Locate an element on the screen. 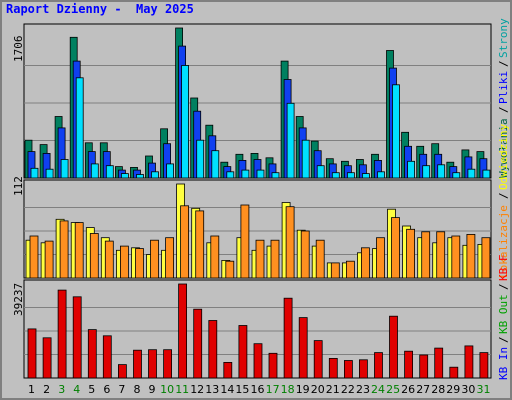  legend-label-kb-in: KB In is located at coordinates (503, 363).